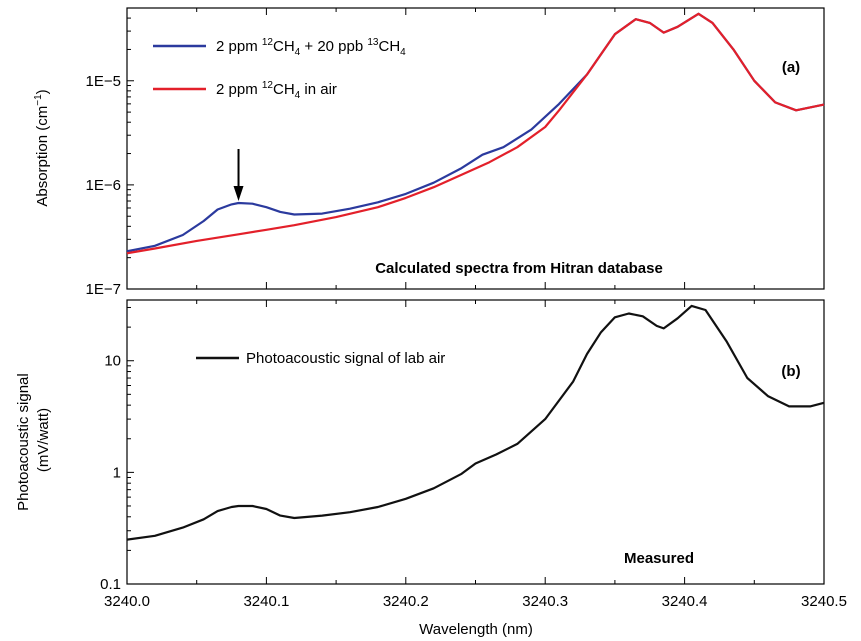 Image resolution: width=861 pixels, height=641 pixels. I want to click on x-tick-label: 3240.5, so click(824, 601).